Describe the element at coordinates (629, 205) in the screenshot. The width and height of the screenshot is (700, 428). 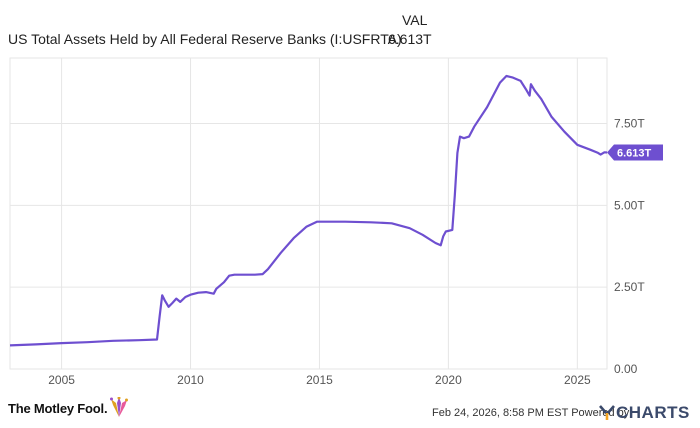
I see `y-tick-label: 5.00T` at that location.